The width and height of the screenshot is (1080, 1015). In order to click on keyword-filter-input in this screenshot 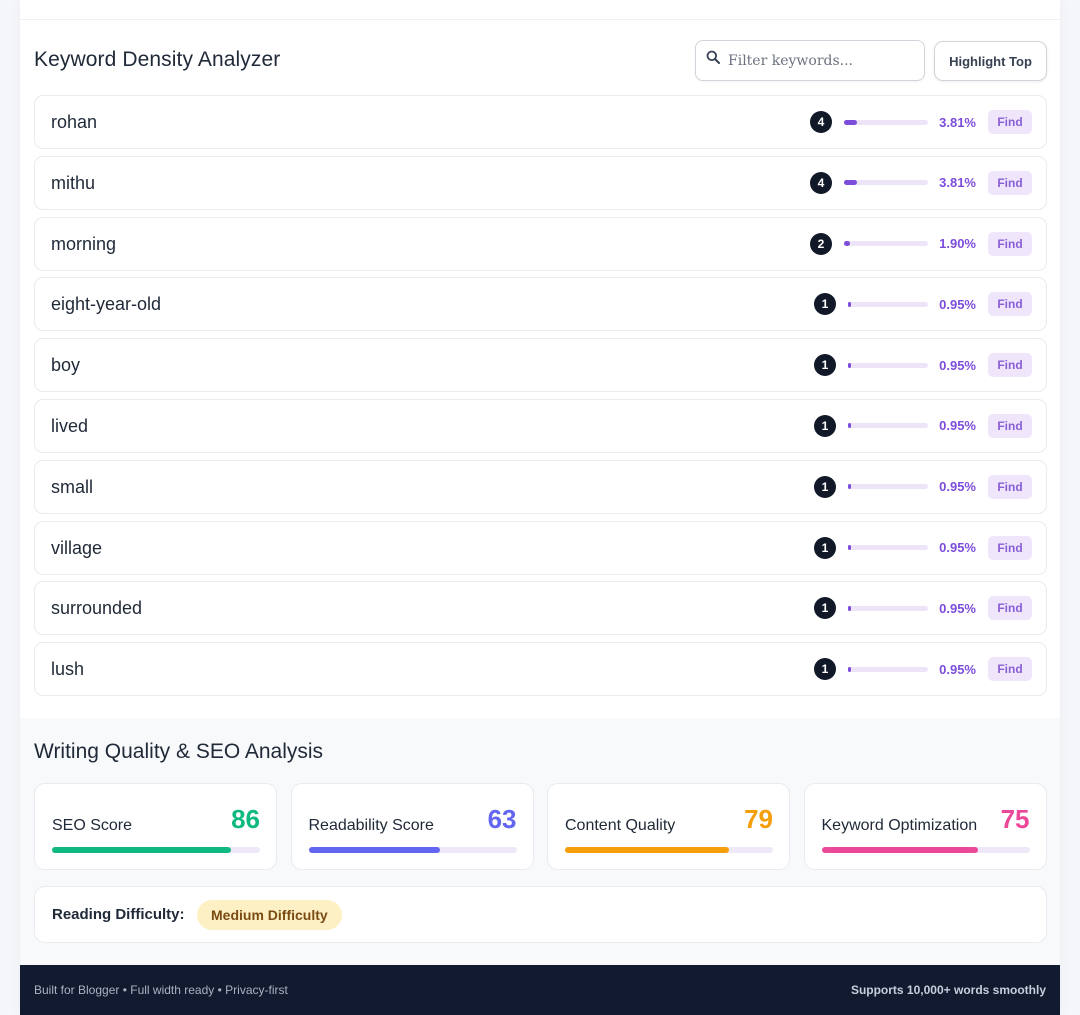, I will do `click(823, 61)`.